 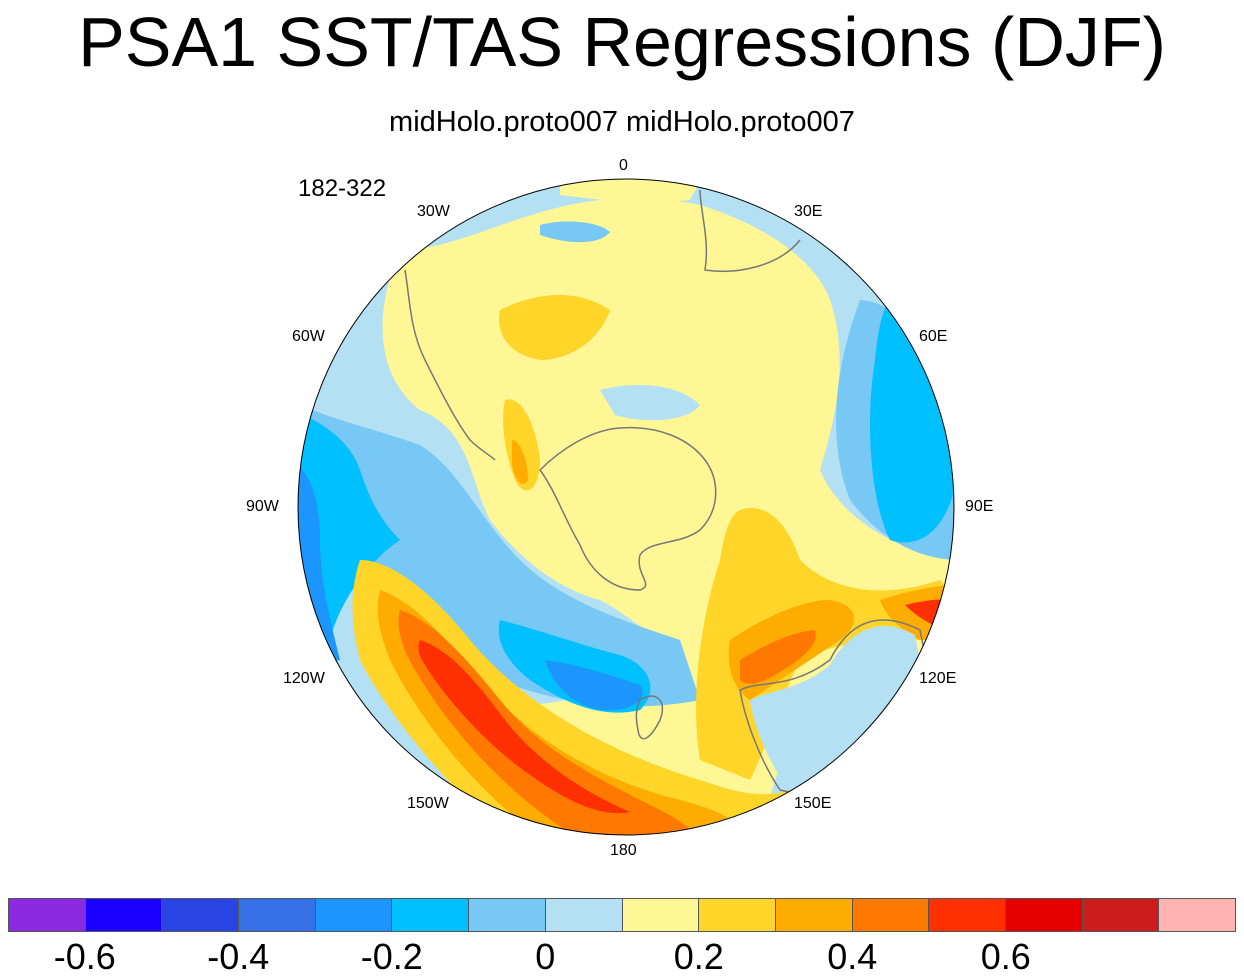 What do you see at coordinates (308, 336) in the screenshot?
I see `lon-label-60w: 60W` at bounding box center [308, 336].